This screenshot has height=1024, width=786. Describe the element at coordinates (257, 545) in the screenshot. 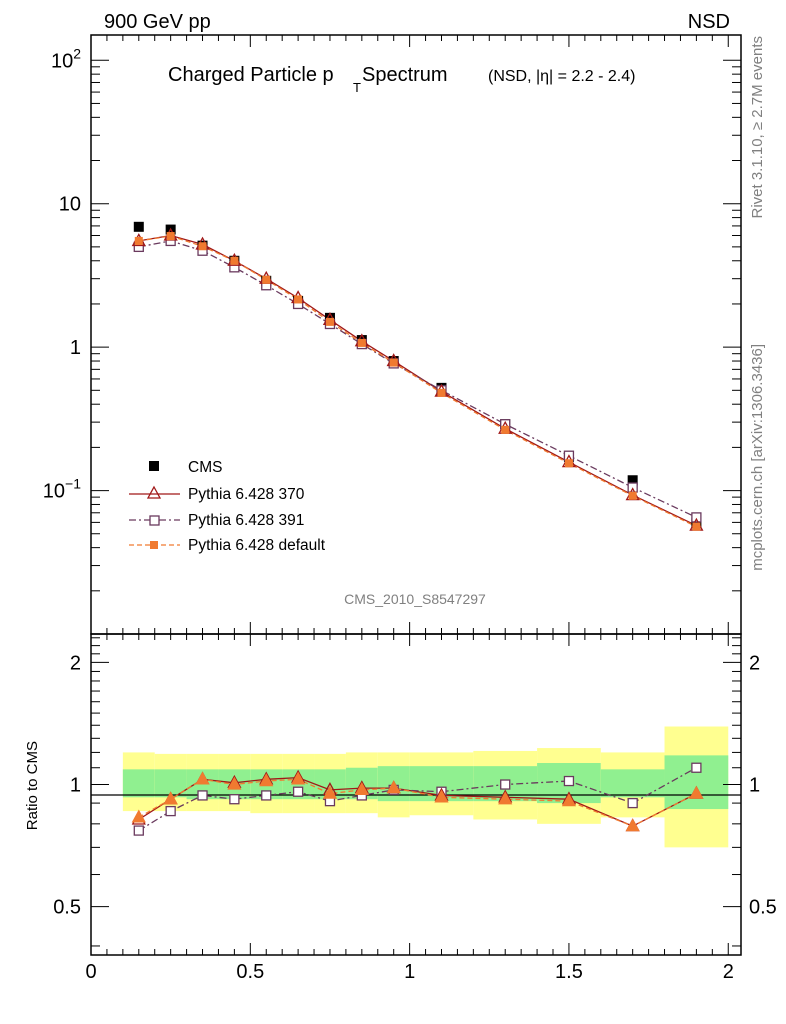

I see `legend-label-pdef: Pythia 6.428 default` at that location.